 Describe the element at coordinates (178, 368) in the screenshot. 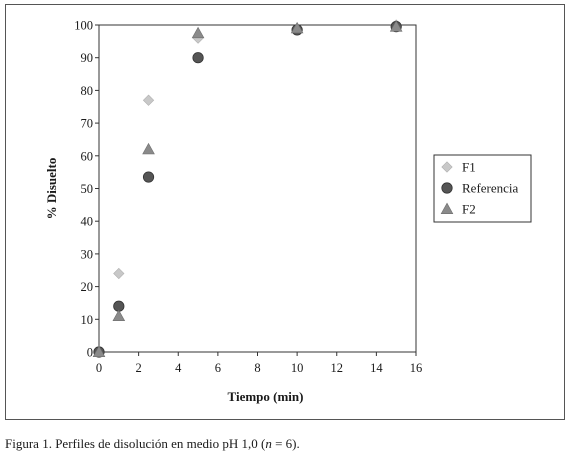

I see `x-tick-label: 4` at that location.